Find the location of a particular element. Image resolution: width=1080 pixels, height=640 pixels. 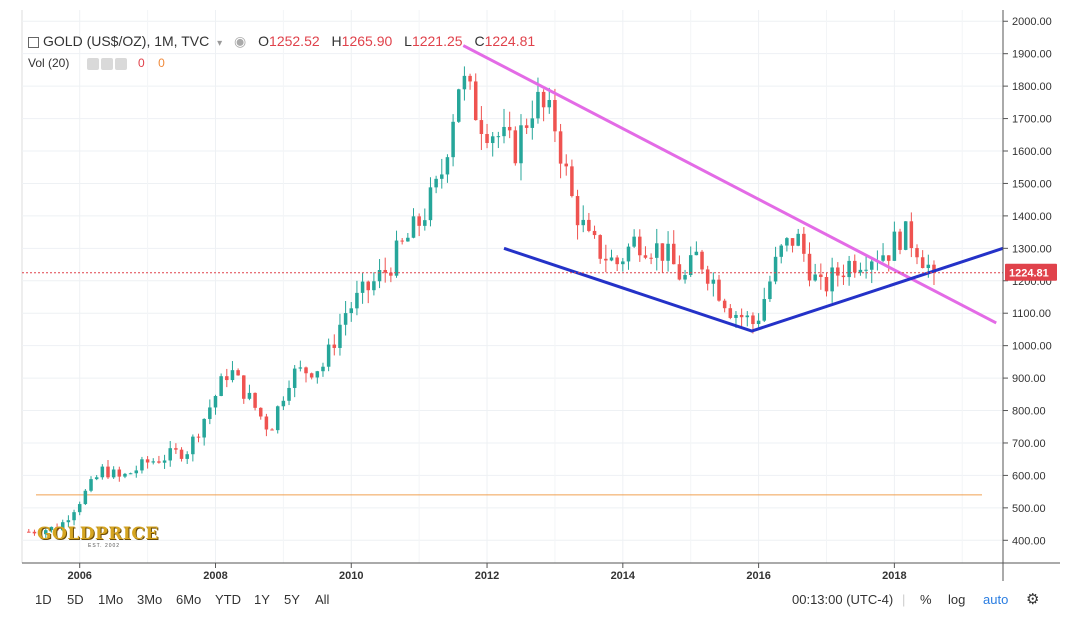

low-label: L is located at coordinates (408, 41).